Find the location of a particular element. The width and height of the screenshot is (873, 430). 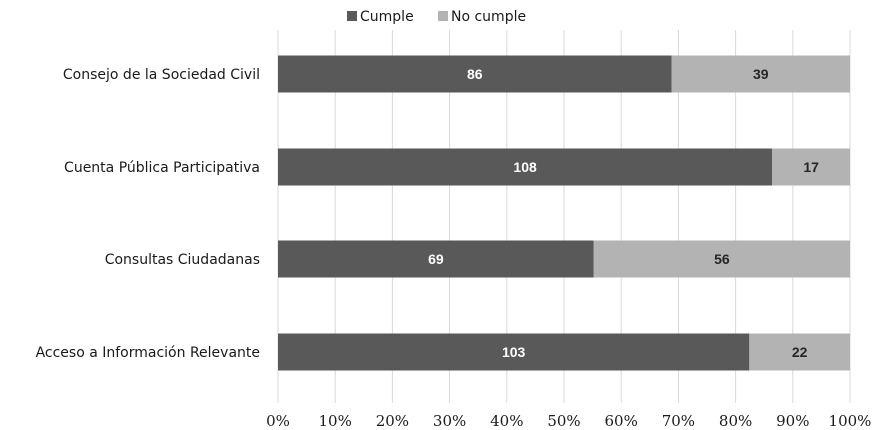

x-tick-label: 60% is located at coordinates (621, 421).